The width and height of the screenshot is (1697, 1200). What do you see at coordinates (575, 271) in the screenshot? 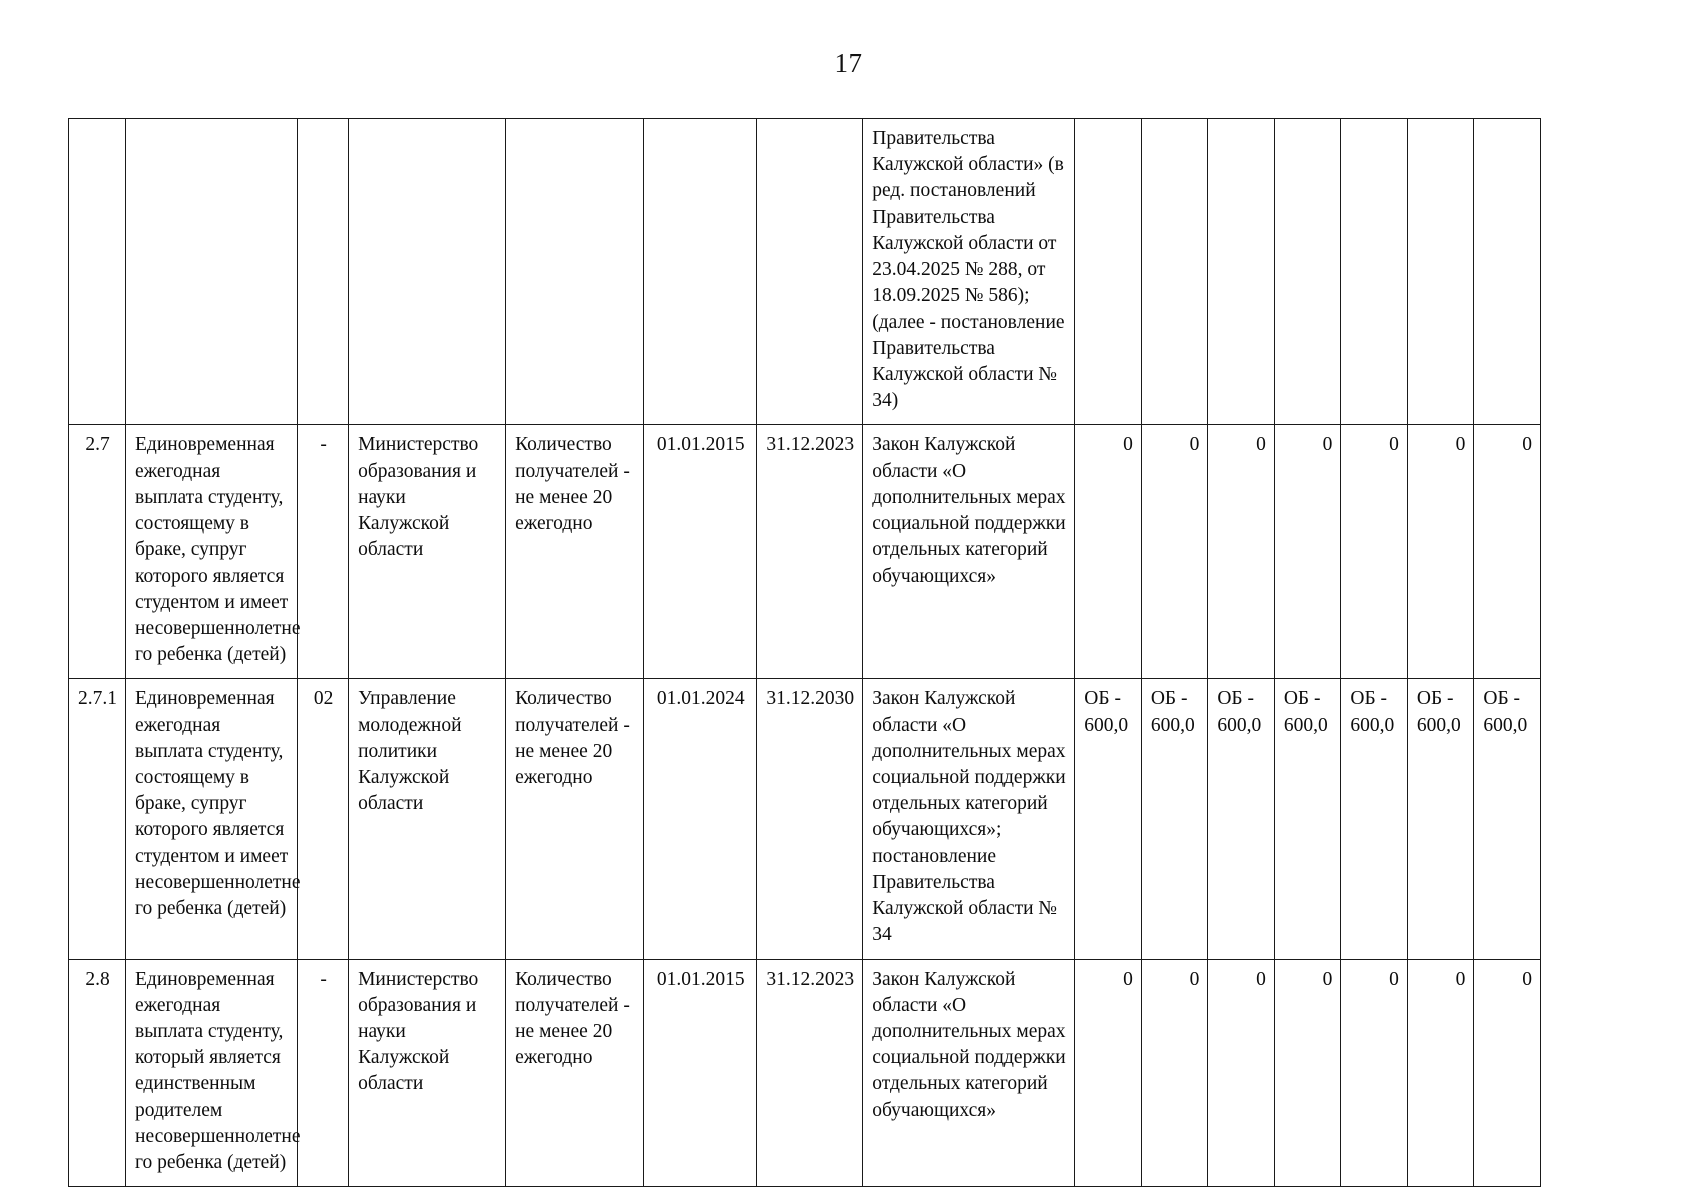
I see `cell-indicator` at bounding box center [575, 271].